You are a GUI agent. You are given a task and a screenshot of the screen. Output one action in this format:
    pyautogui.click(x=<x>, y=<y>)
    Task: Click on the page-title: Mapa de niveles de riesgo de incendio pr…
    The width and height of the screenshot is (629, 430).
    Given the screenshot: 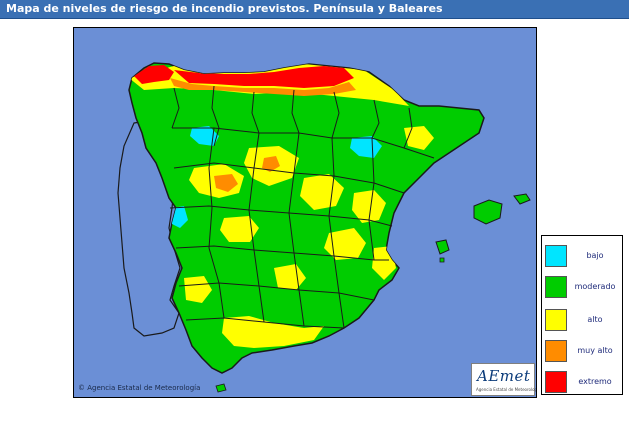 What is the action you would take?
    pyautogui.click(x=224, y=8)
    